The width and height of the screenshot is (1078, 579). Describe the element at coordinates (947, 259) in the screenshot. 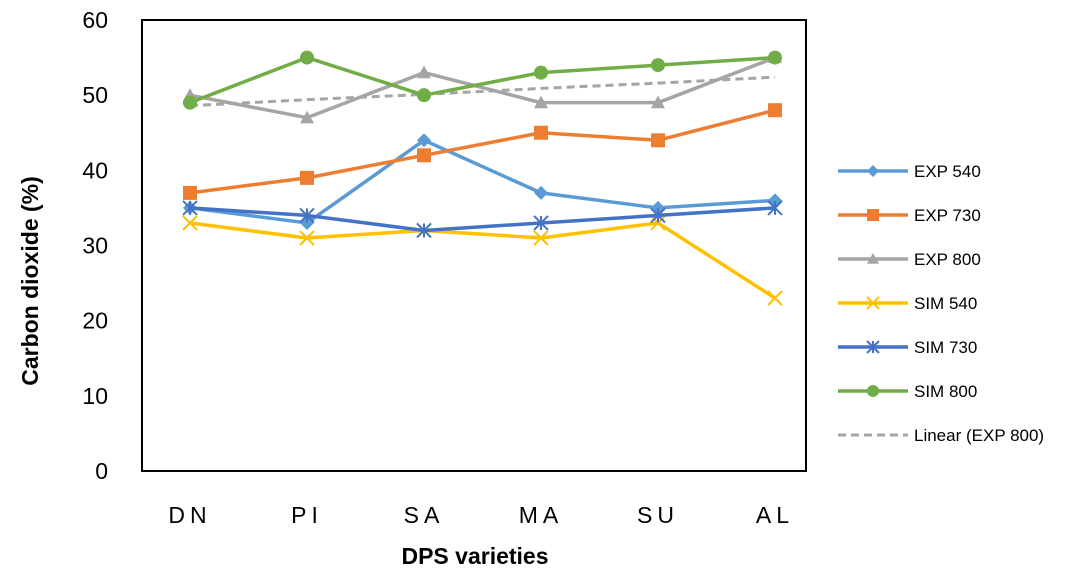

I see `legend-label: EXP 800` at that location.